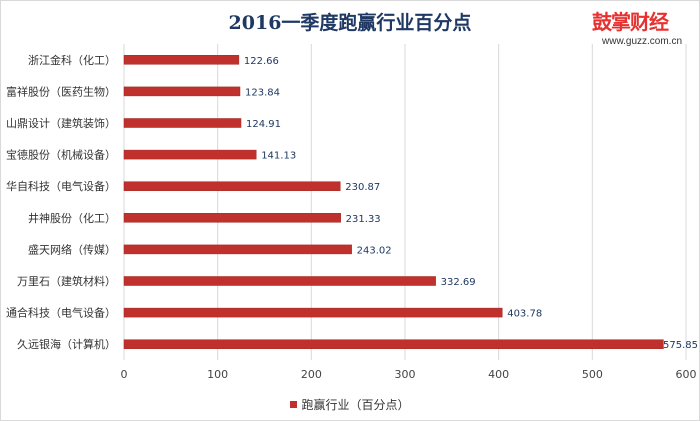  What do you see at coordinates (72, 249) in the screenshot?
I see `category-label: 盛天网络（传媒）` at bounding box center [72, 249].